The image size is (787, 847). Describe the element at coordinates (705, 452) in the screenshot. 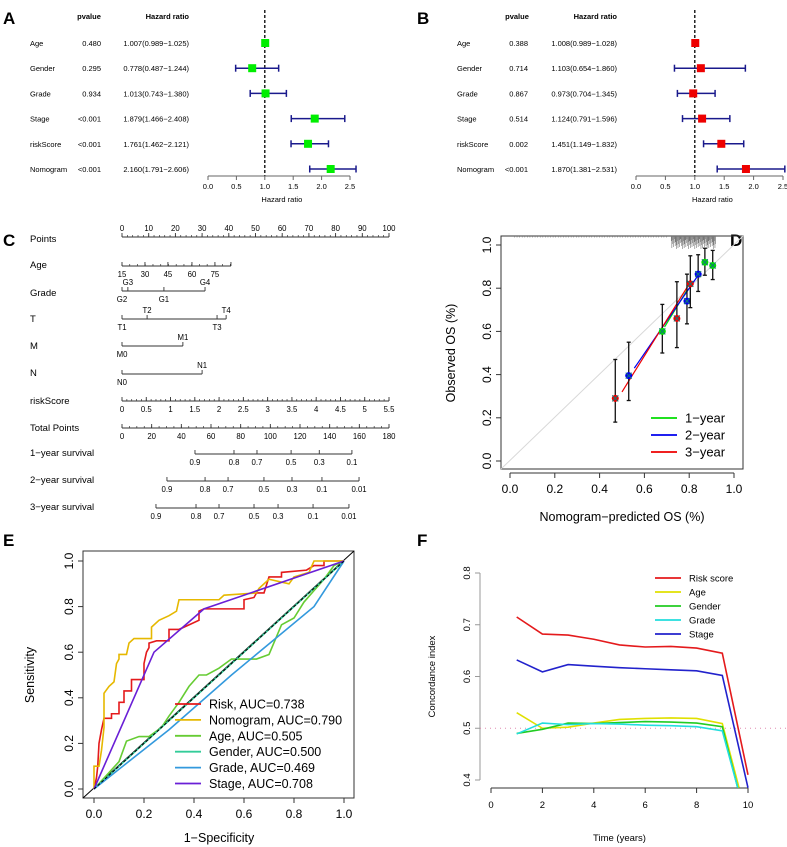

I see `legend-label: 3−year` at that location.